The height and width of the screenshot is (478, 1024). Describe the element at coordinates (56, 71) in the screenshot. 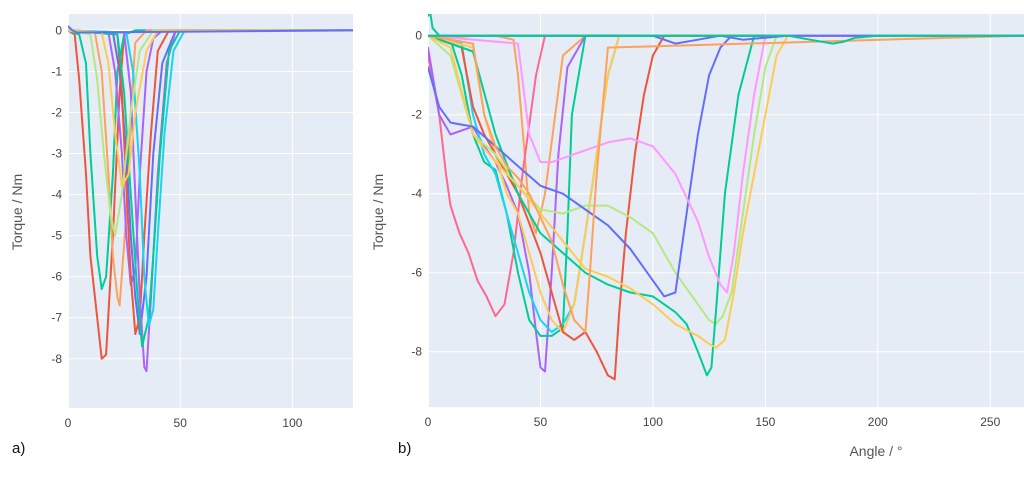

I see `y-tick-label: -1` at that location.